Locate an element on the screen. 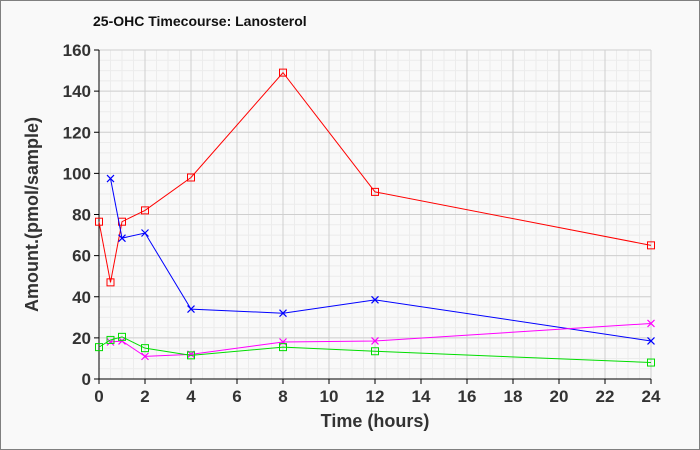  series-line-green is located at coordinates (375, 350).